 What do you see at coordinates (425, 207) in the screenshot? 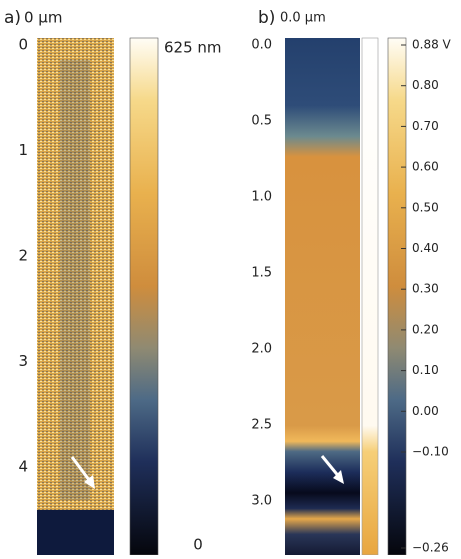
I see `colorbar-tick-label: 0.50` at bounding box center [425, 207].